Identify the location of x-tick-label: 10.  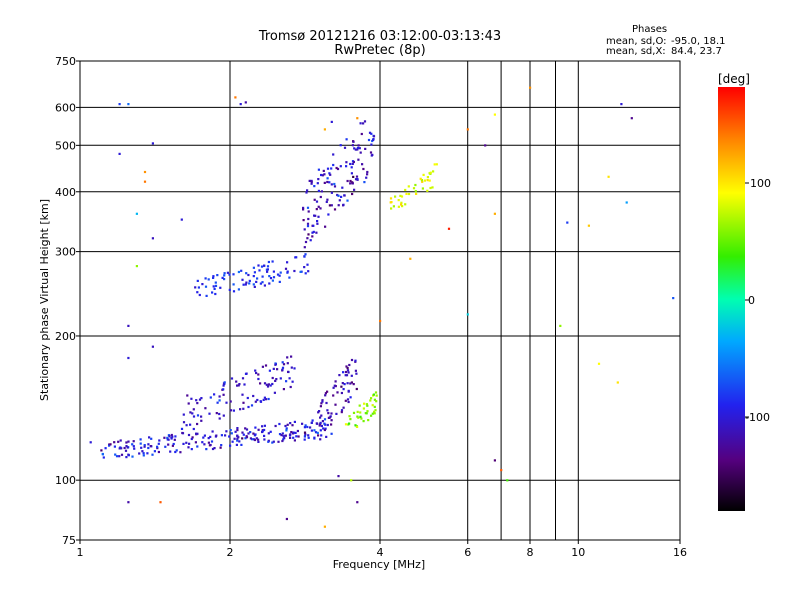
(578, 552).